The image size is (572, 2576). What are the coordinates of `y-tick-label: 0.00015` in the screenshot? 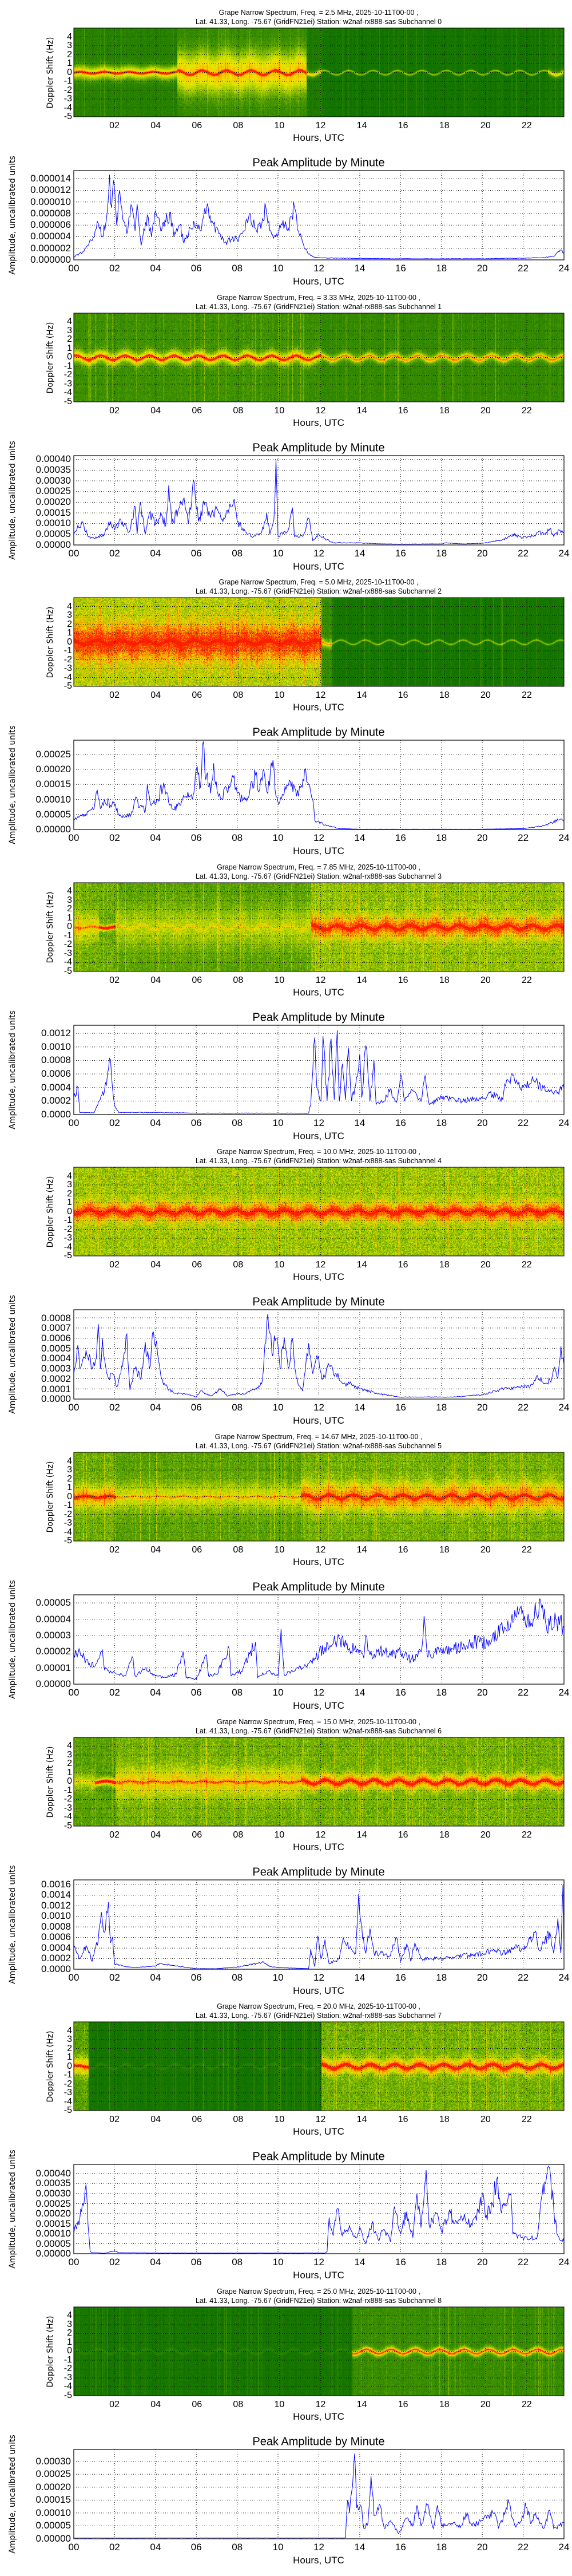 It's located at (53, 2223).